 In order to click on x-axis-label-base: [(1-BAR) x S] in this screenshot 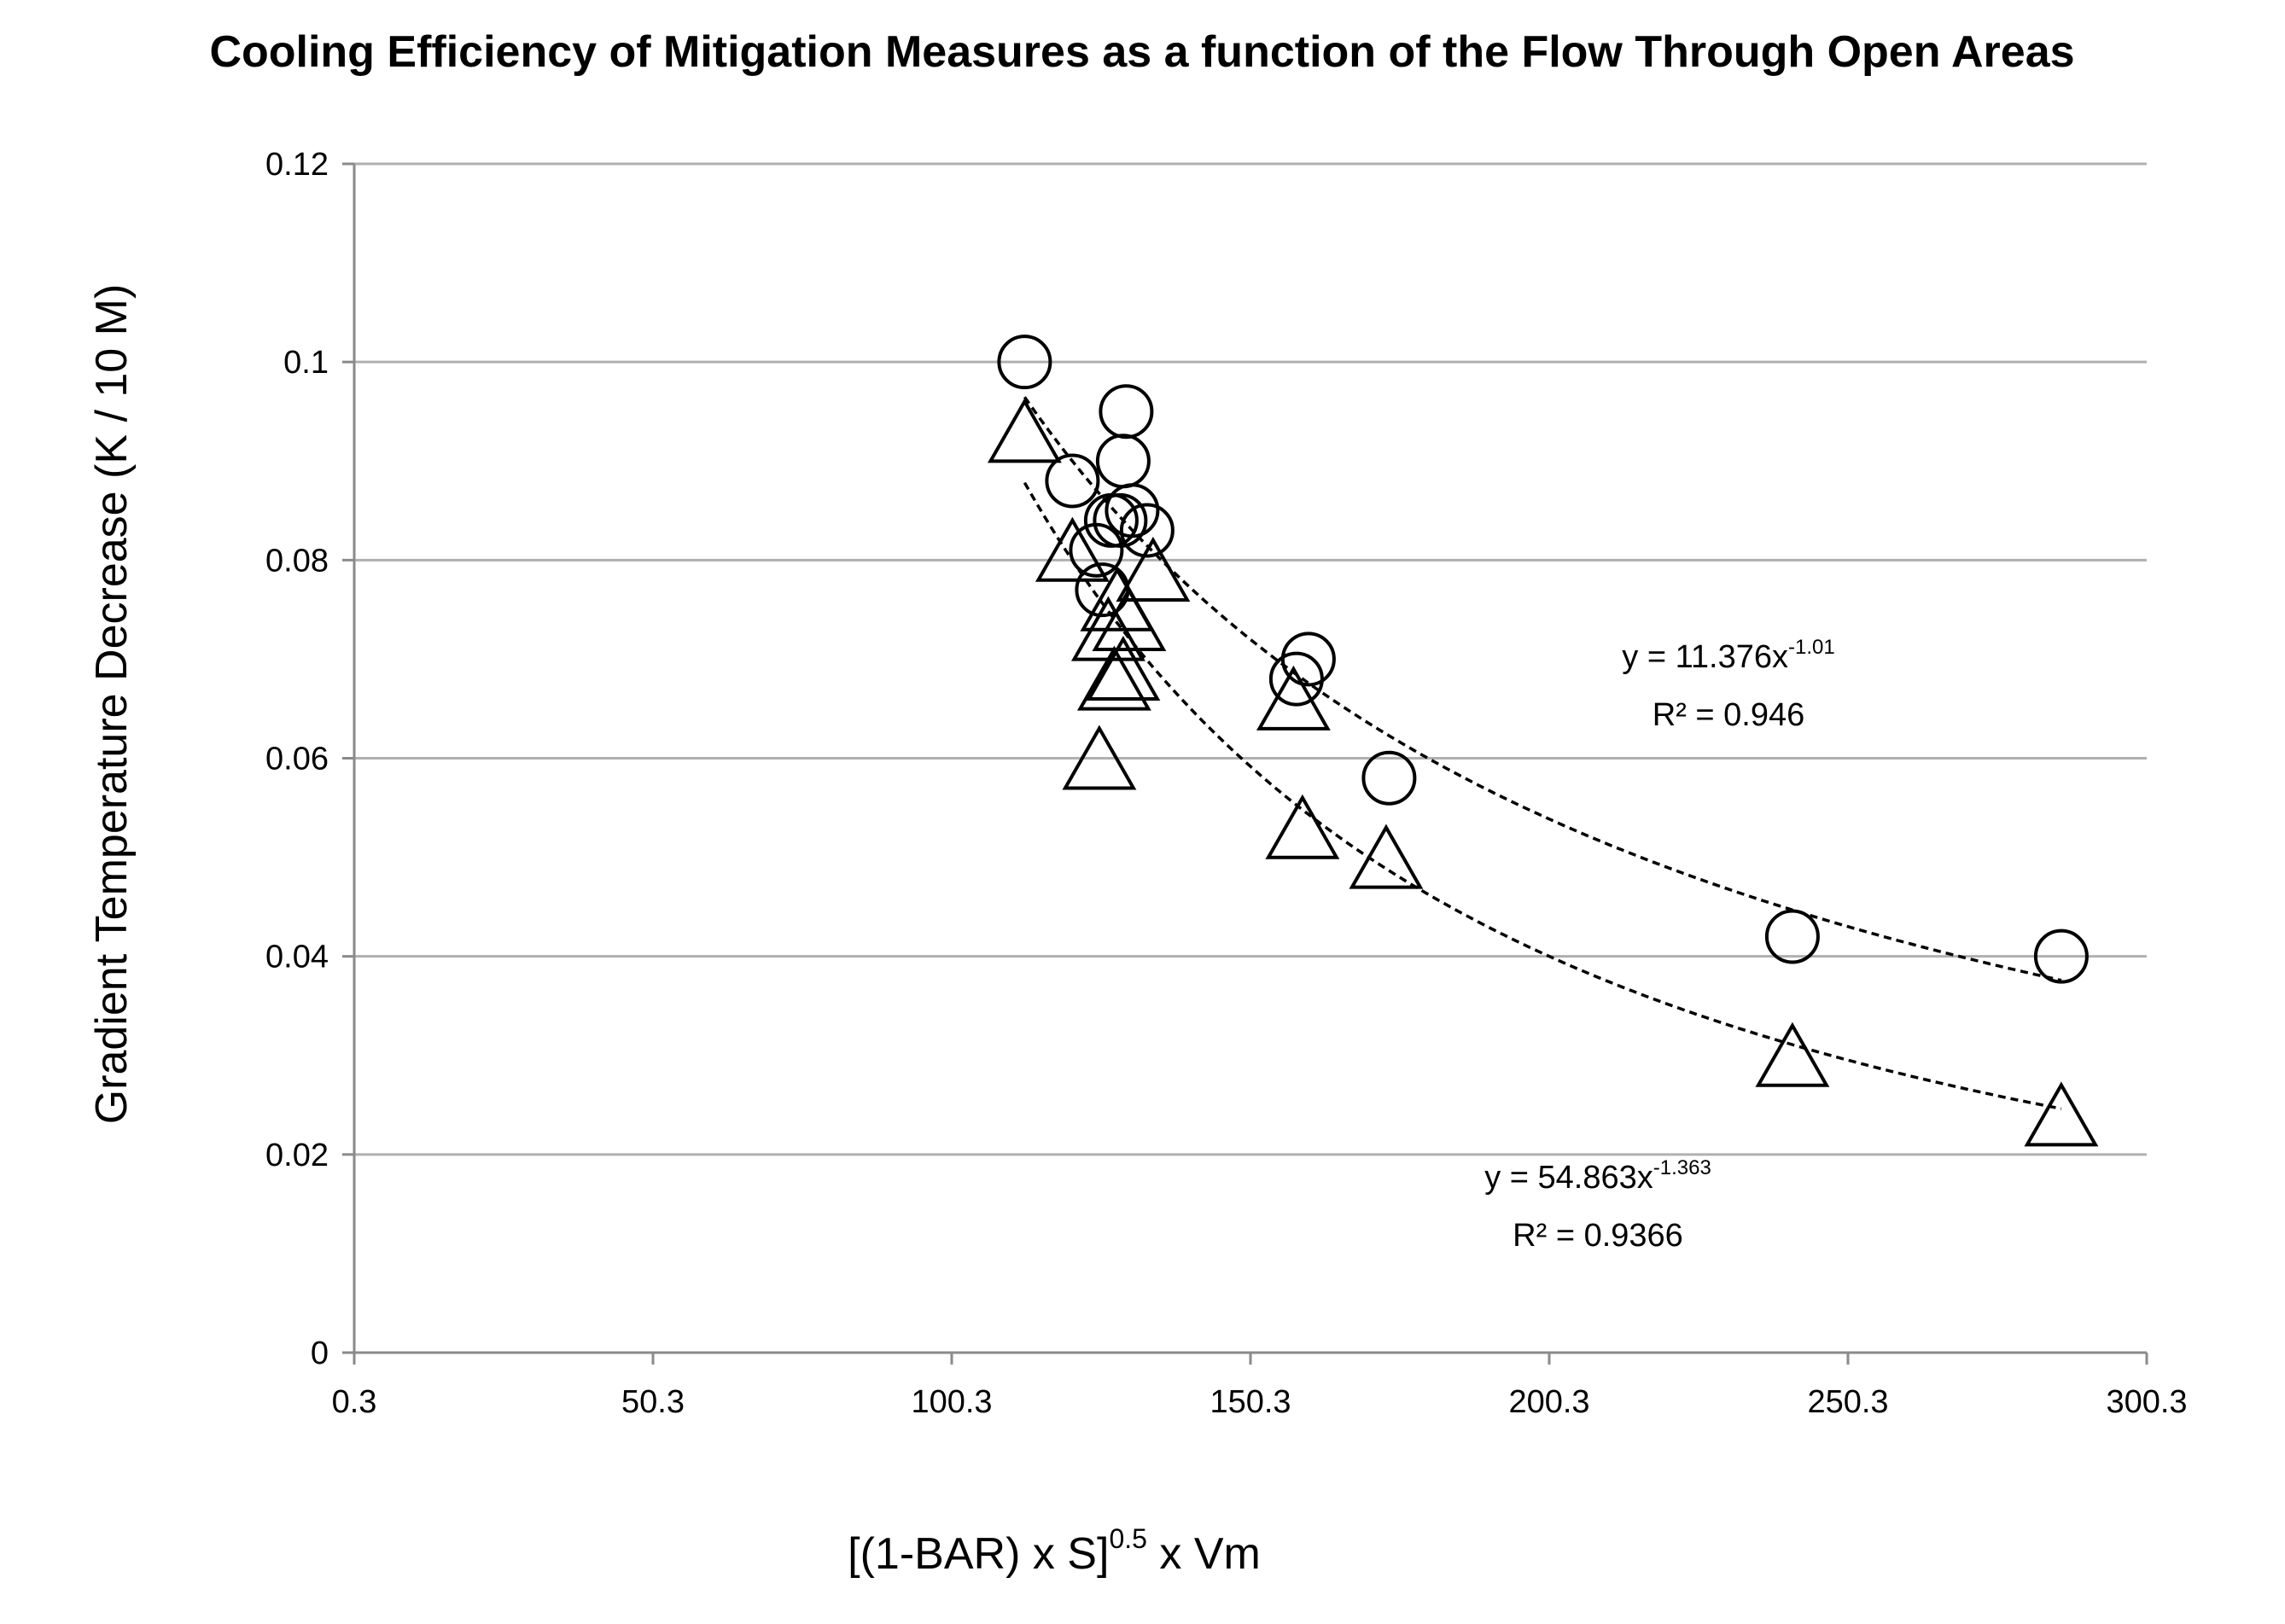, I will do `click(978, 1554)`.